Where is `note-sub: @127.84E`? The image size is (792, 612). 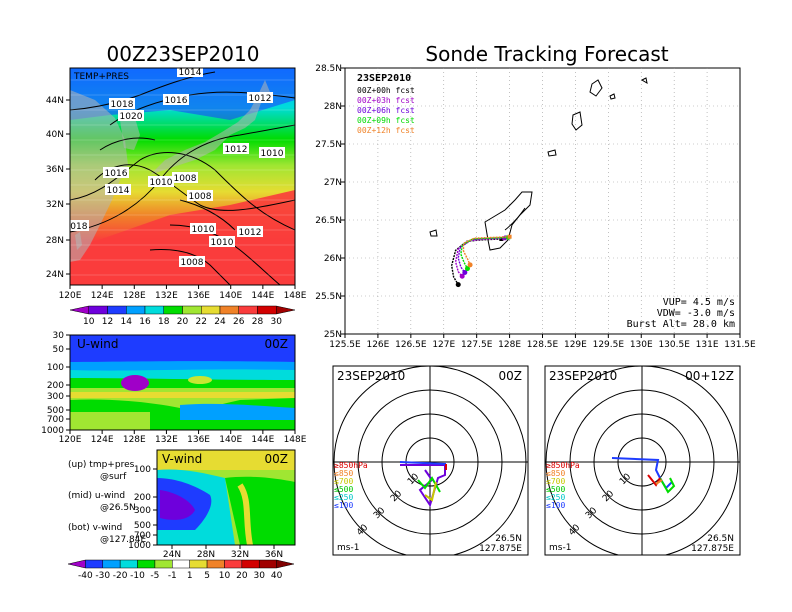
note-sub: @127.84E is located at coordinates (123, 540).